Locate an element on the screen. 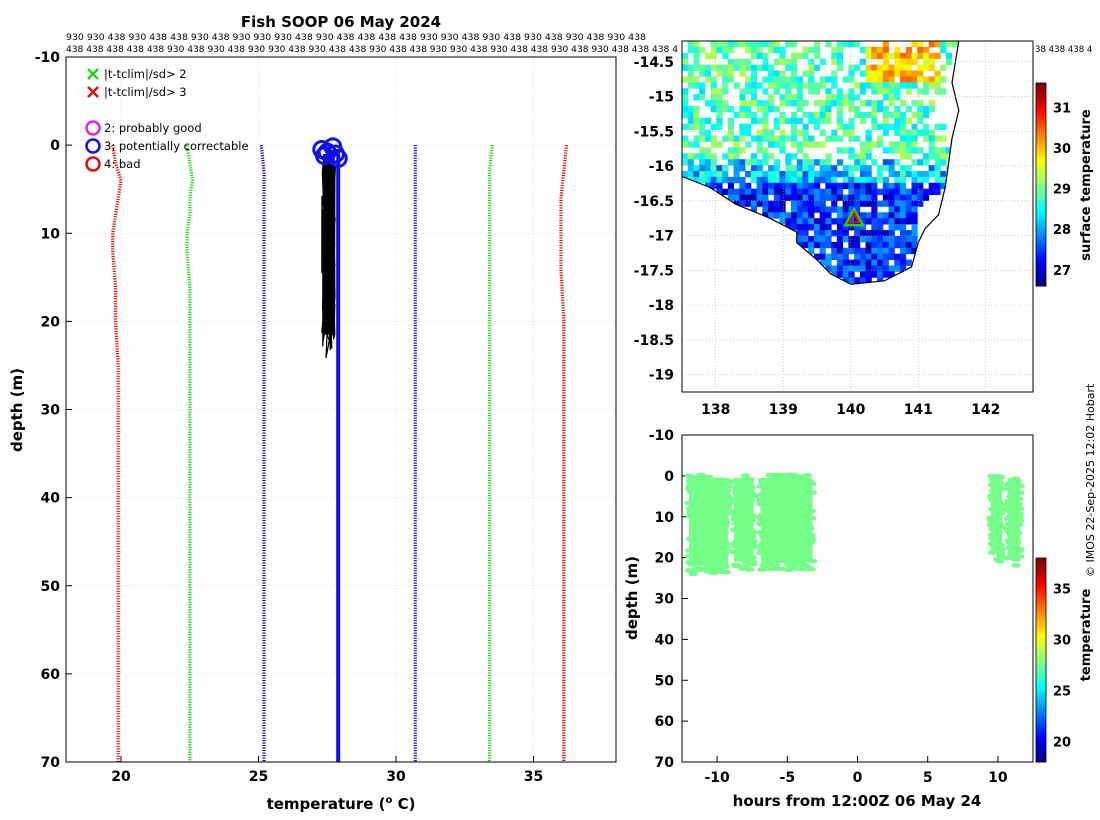 This screenshot has height=820, width=1100. map-x-tick-label: 139 is located at coordinates (783, 410).